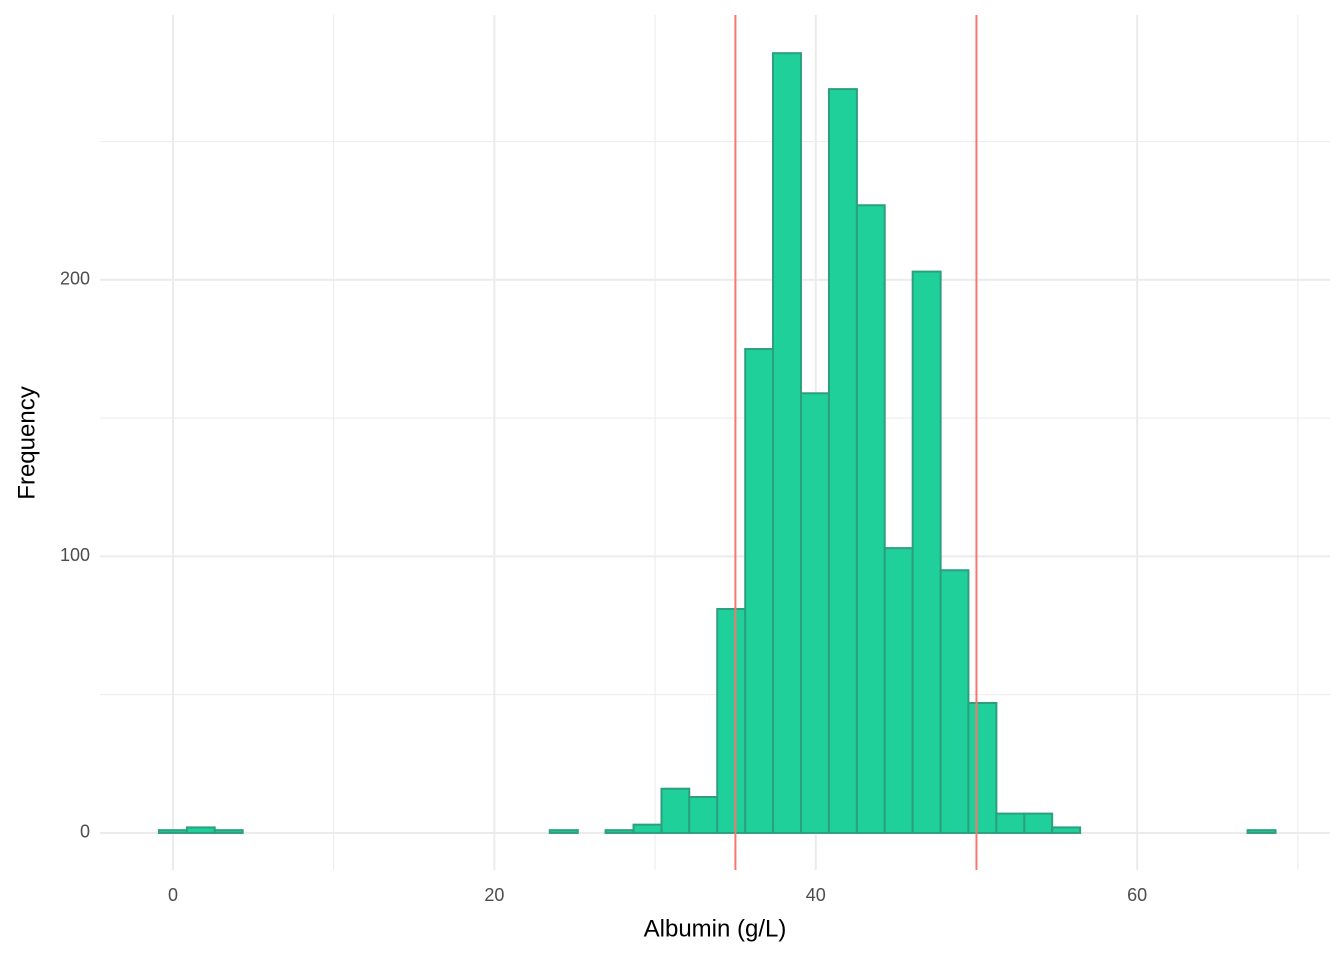 This screenshot has width=1344, height=965. Describe the element at coordinates (26, 442) in the screenshot. I see `y-axis-title: Frequency` at that location.